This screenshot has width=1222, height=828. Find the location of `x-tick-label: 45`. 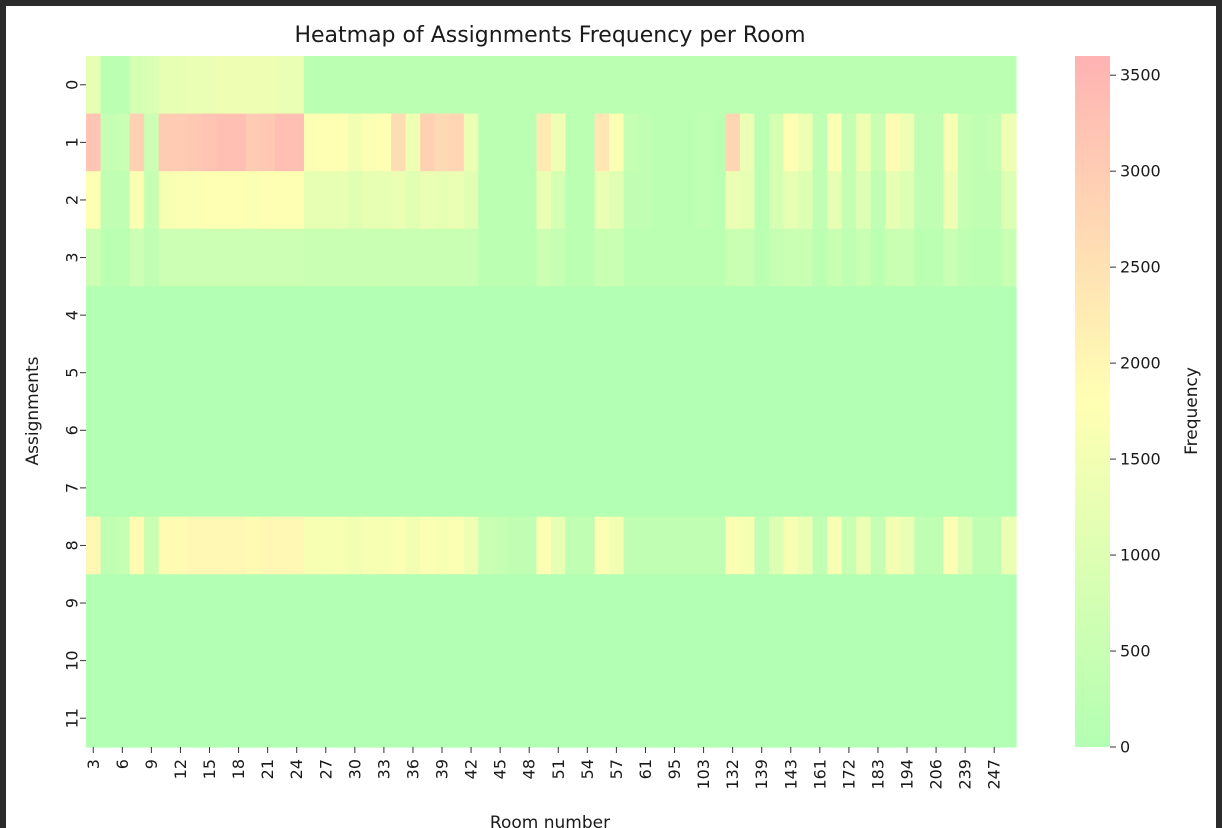

x-tick-label: 45 is located at coordinates (500, 769).